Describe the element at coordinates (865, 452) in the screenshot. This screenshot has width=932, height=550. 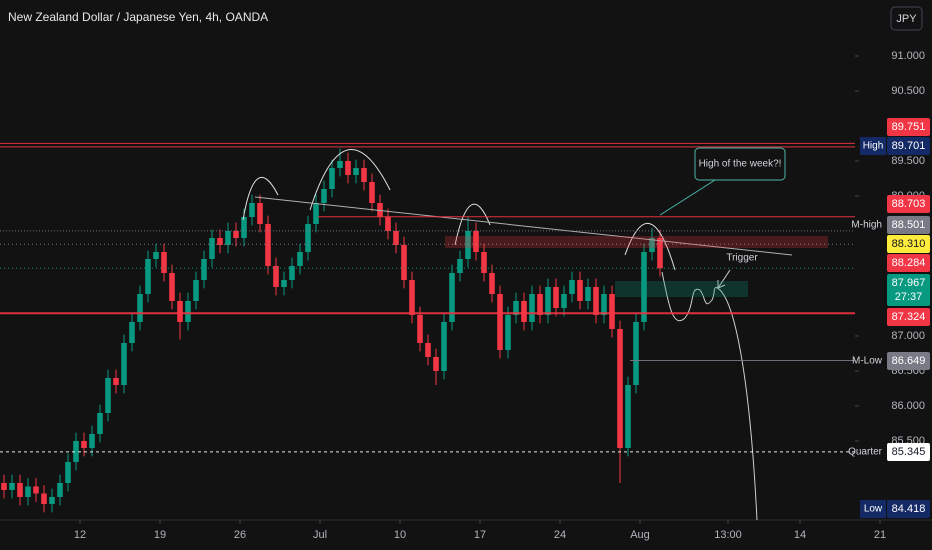
I see `level-name: Quarter` at that location.